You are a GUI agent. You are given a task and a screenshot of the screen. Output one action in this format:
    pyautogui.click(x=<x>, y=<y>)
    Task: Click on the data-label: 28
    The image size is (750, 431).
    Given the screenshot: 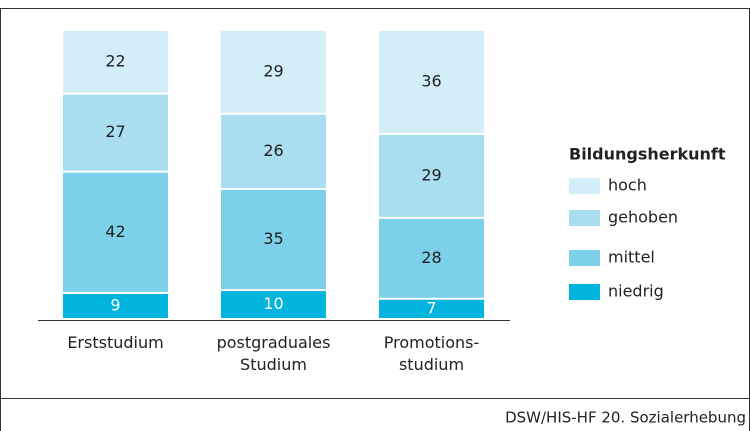 What is the action you would take?
    pyautogui.click(x=431, y=257)
    